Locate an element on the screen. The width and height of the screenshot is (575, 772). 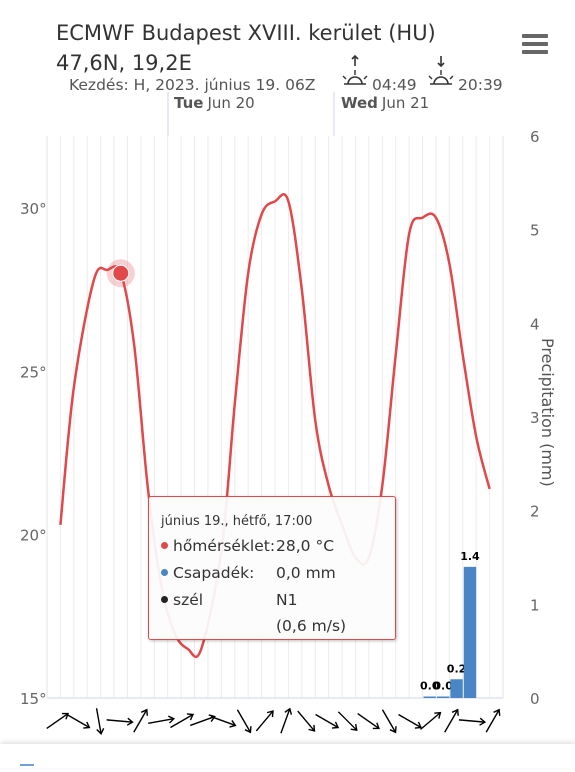
tooltip-row-temperature: hőmérséklet: is located at coordinates (218, 546).